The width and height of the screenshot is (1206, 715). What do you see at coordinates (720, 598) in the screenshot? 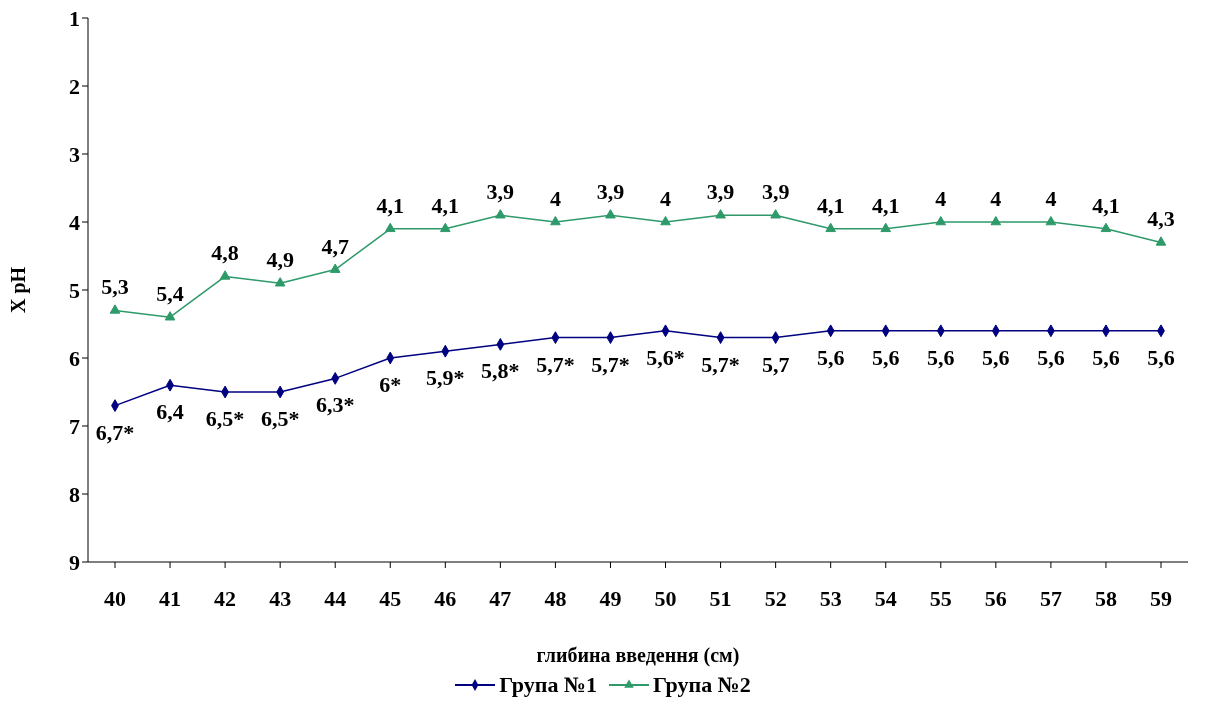
I see `x-tick-label: 51` at bounding box center [720, 598].